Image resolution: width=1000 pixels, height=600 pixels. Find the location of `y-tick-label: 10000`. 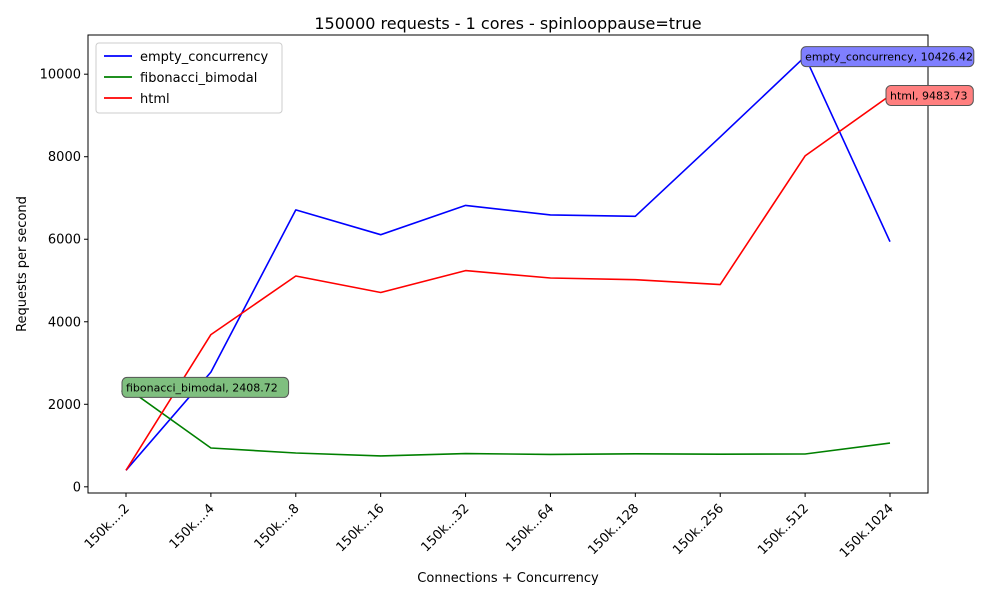

y-tick-label: 10000 is located at coordinates (60, 75).